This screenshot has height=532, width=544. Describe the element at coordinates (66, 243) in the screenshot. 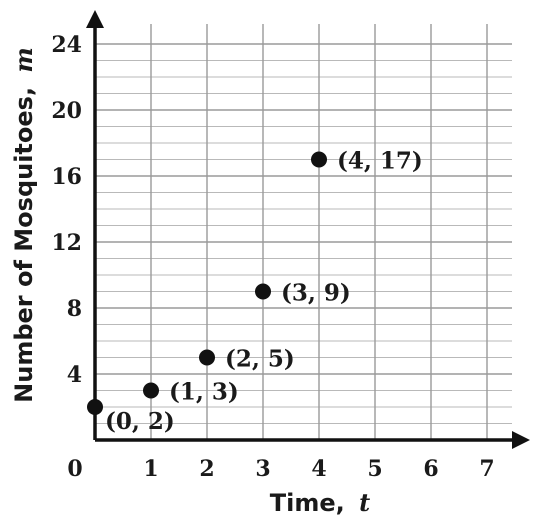

I see `y-tick-label: 12` at that location.